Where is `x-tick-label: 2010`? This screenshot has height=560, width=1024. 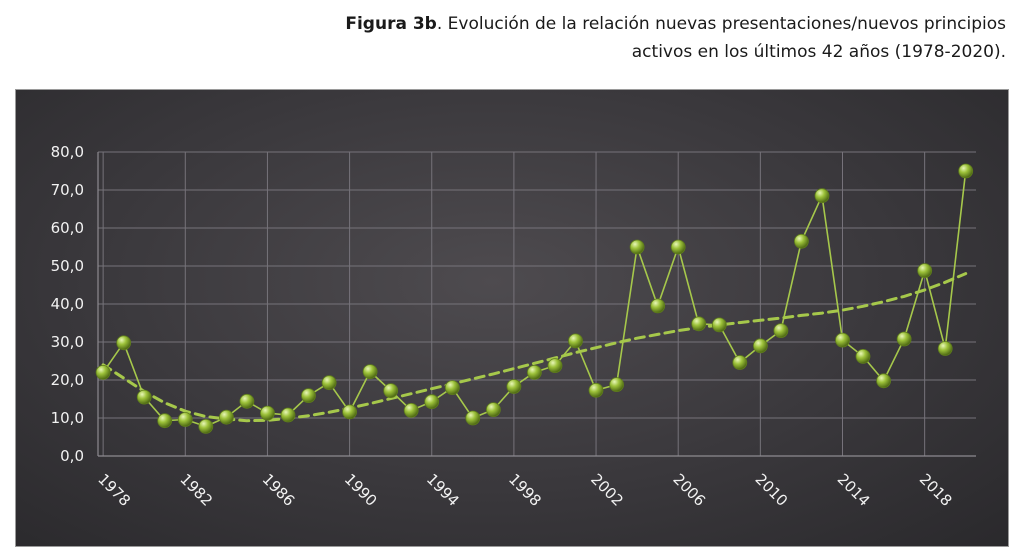
x-tick-label: 2010 is located at coordinates (772, 490).